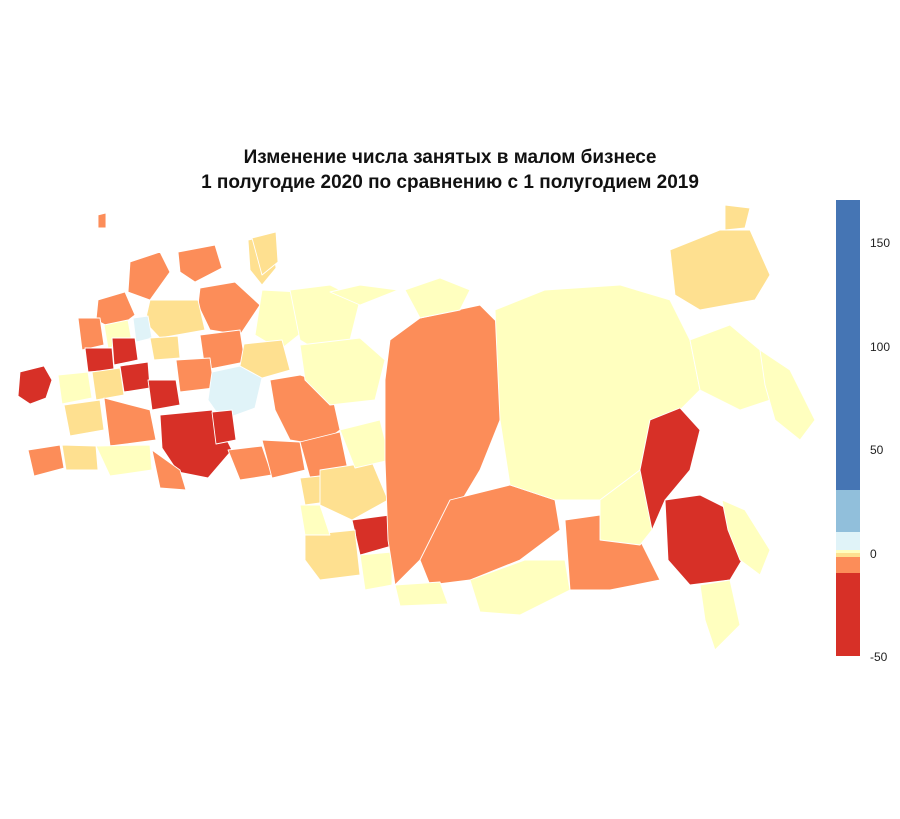 The width and height of the screenshot is (900, 819). I want to click on region-rostov, so click(124, 460).